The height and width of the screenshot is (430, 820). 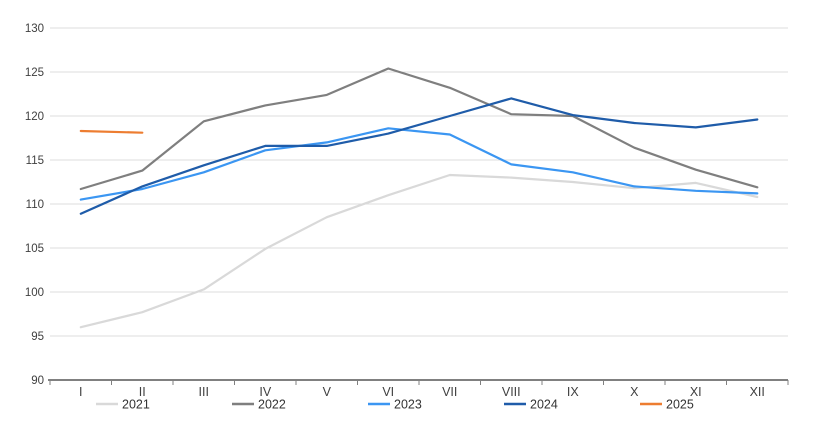 I want to click on y-axis-label-100: 100, so click(x=34, y=293).